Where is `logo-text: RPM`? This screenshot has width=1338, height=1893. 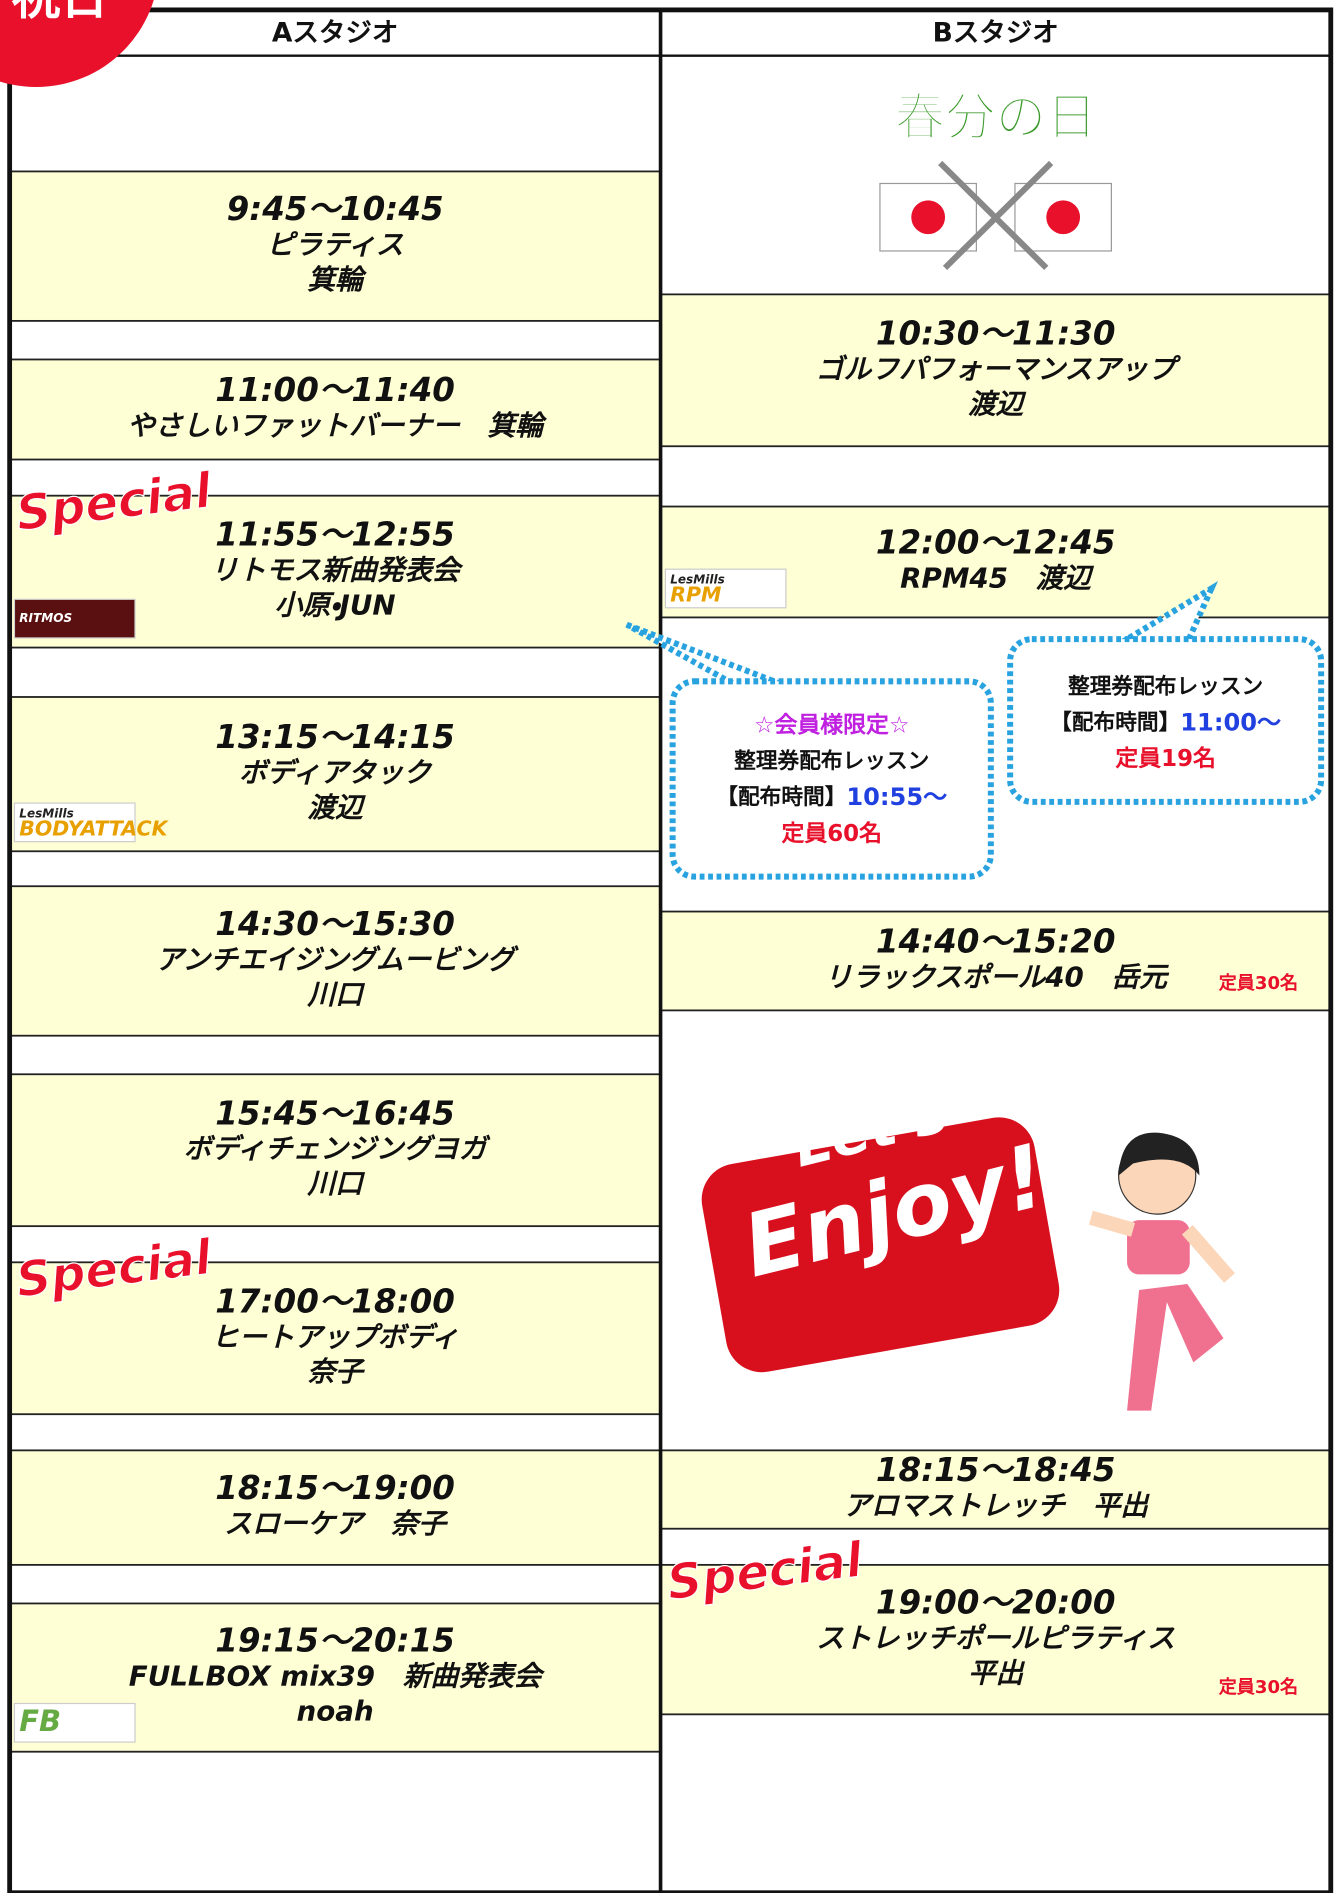
logo-text: RPM is located at coordinates (695, 595).